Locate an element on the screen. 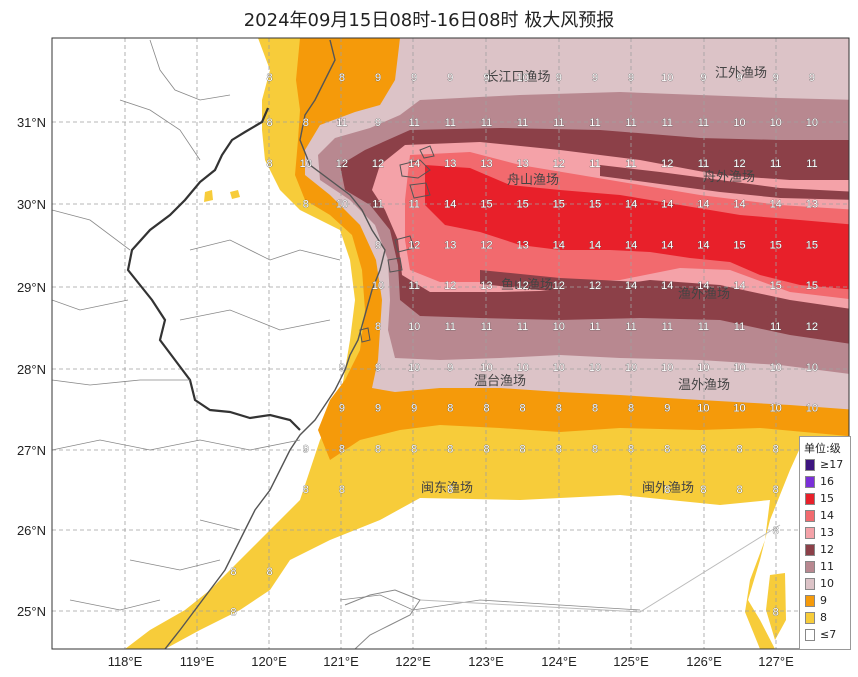  legend-item: ≤7 is located at coordinates (826, 635).